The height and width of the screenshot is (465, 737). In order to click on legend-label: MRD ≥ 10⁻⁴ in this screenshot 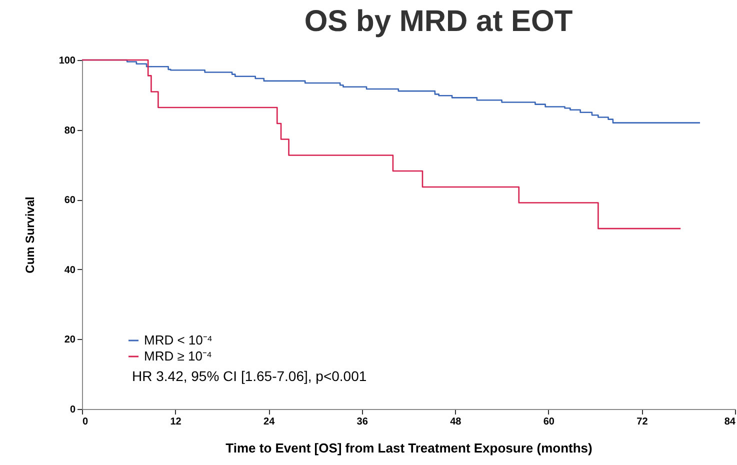, I will do `click(178, 356)`.